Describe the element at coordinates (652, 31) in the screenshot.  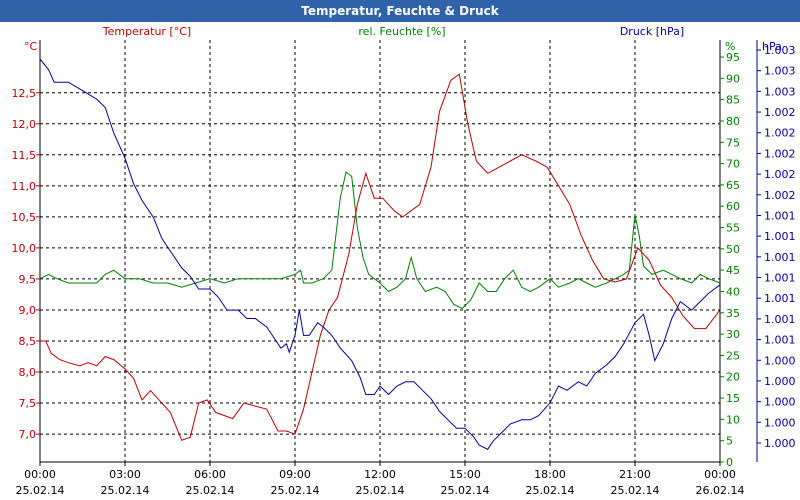
I see `press-series-title: Druck [hPa]` at that location.